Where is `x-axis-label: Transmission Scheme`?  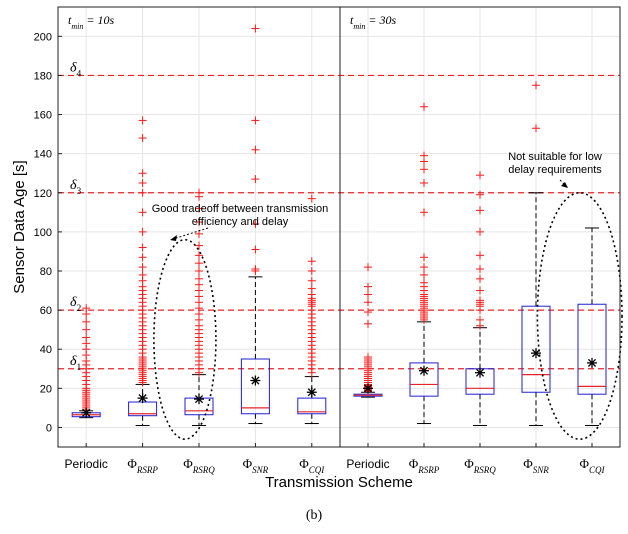 x-axis-label: Transmission Scheme is located at coordinates (339, 482).